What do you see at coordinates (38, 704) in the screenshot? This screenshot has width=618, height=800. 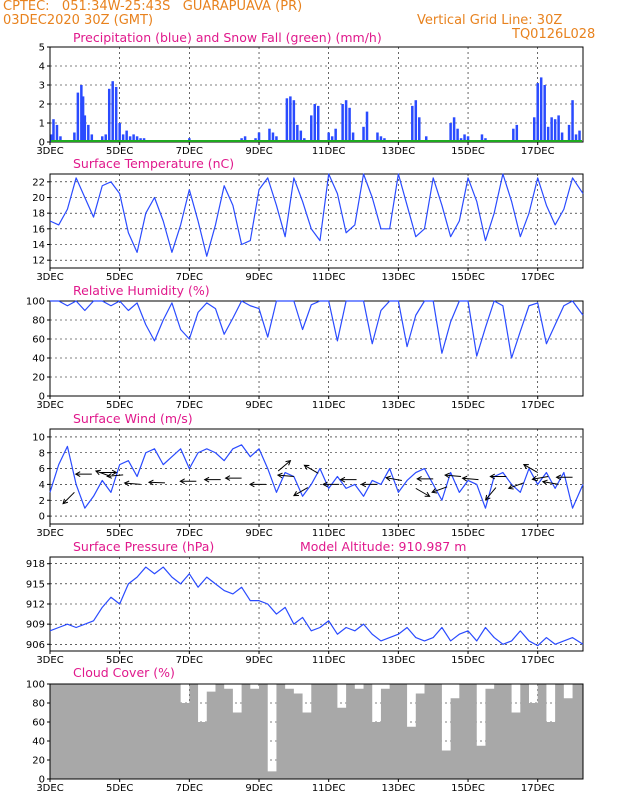 I see `y-tick-label: 80` at bounding box center [38, 704].